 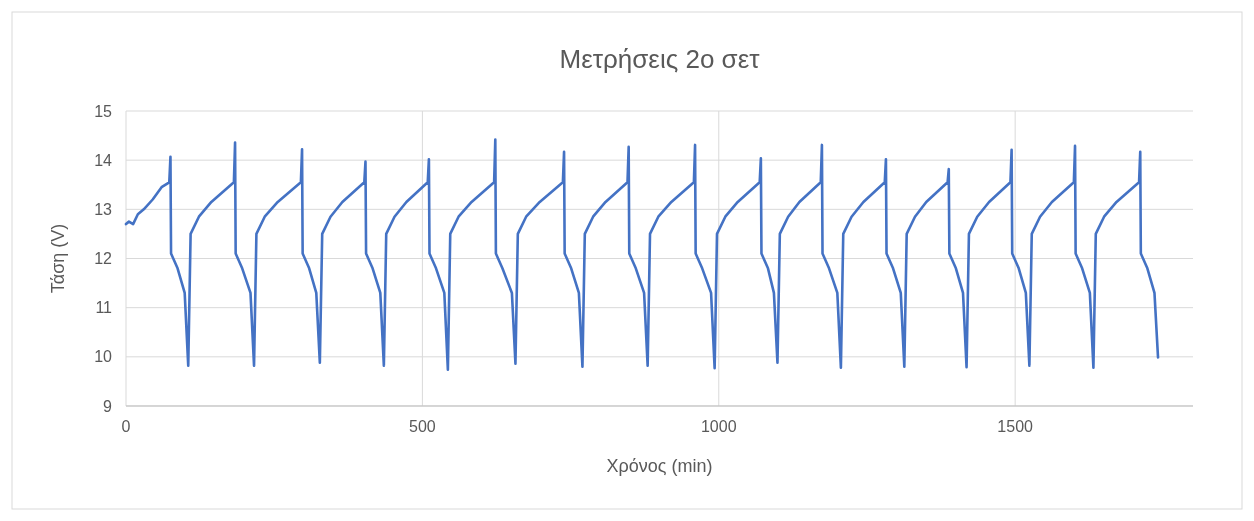 What do you see at coordinates (422, 426) in the screenshot?
I see `x-tick-label: 500` at bounding box center [422, 426].